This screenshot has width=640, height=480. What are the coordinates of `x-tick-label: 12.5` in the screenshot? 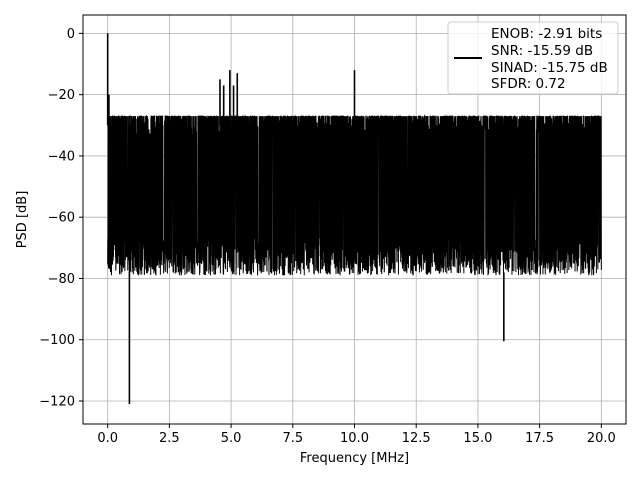 It's located at (416, 438).